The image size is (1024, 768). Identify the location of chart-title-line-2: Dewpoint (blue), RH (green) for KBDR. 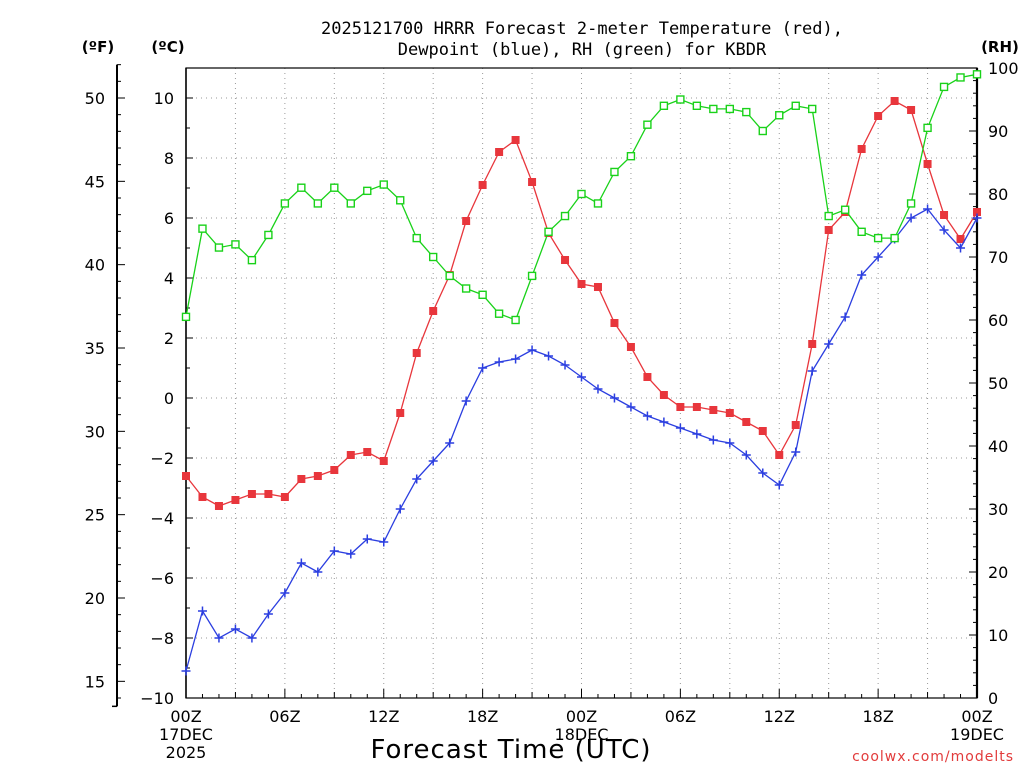
(582, 50).